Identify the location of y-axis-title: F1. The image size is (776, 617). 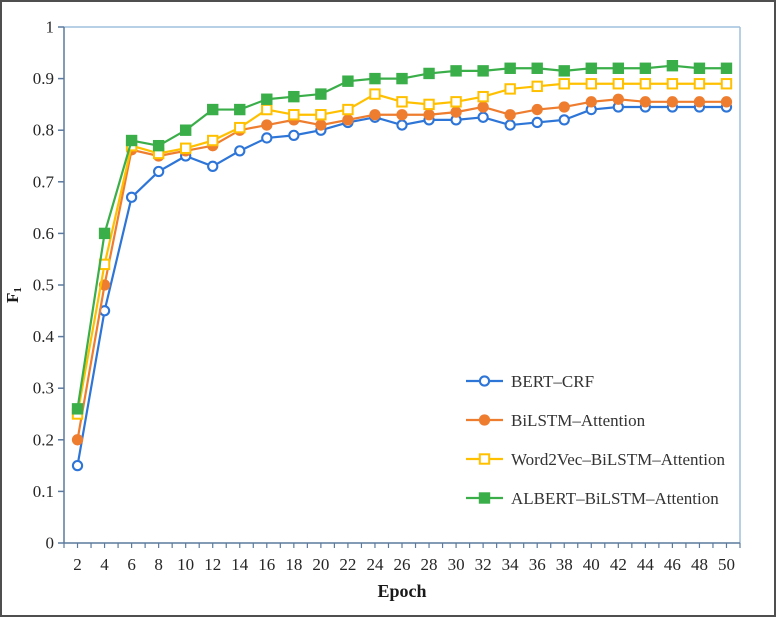
(13, 295).